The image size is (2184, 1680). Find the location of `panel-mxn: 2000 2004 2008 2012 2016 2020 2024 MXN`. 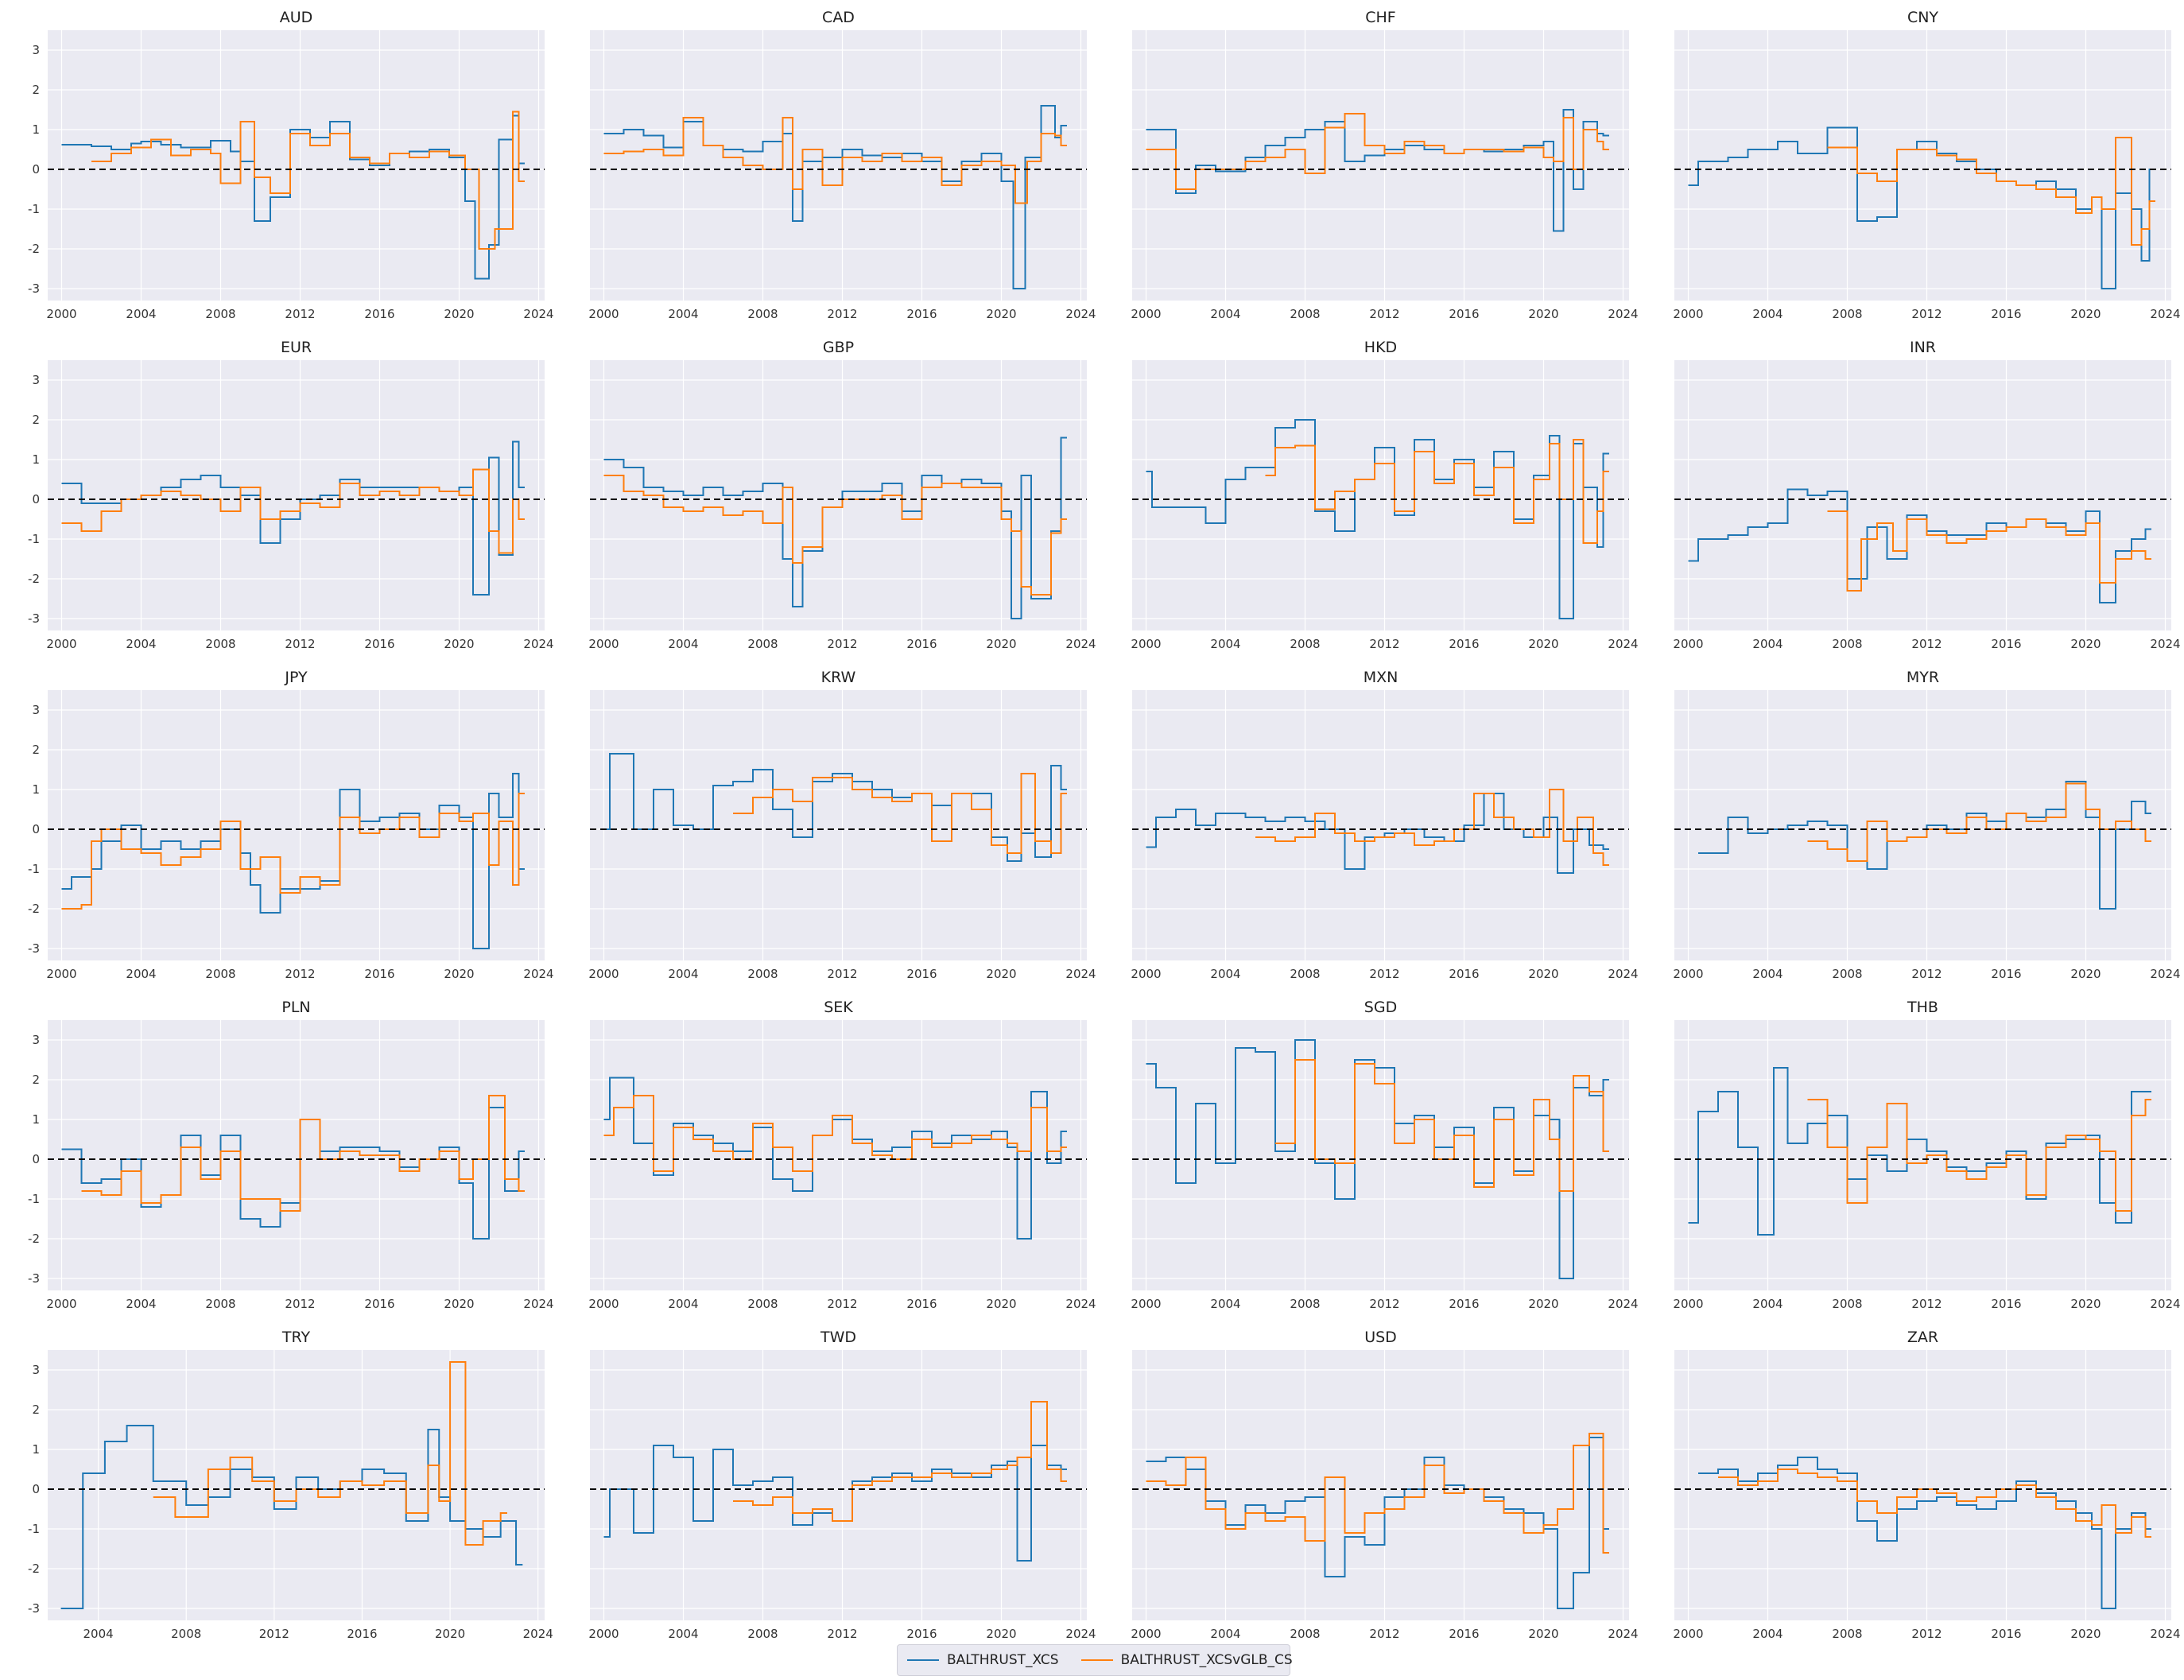

panel-mxn: 2000 2004 2008 2012 2016 2020 2024 MXN is located at coordinates (1384, 825).